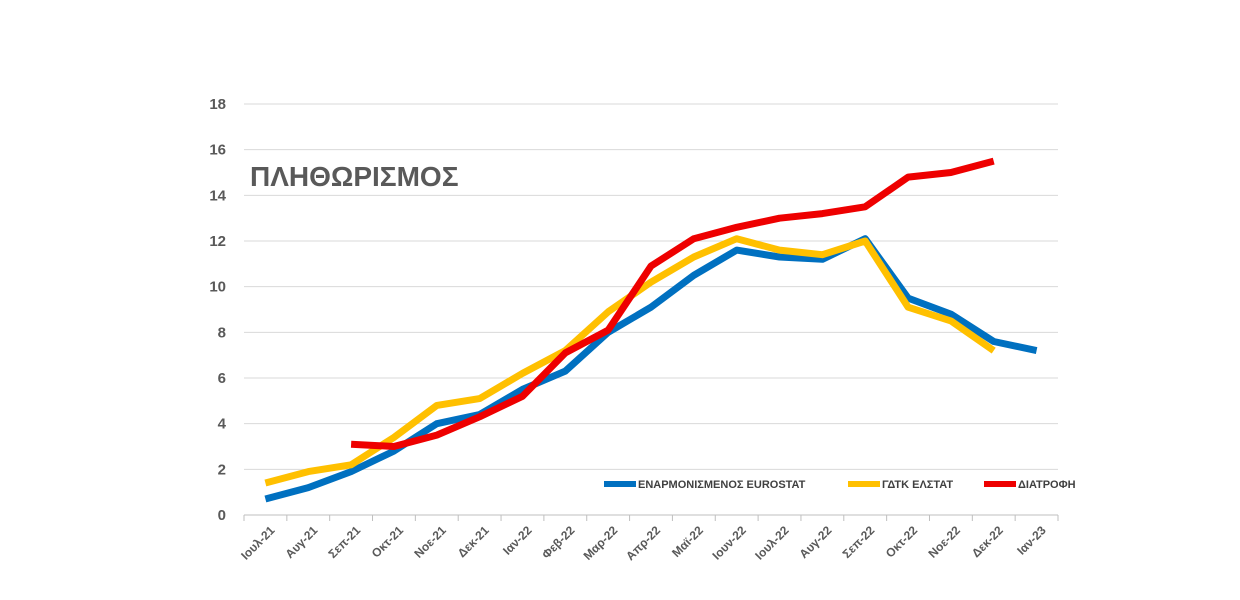 Image resolution: width=1240 pixels, height=600 pixels. I want to click on x-tick-label: Οκτ-21, so click(388, 542).